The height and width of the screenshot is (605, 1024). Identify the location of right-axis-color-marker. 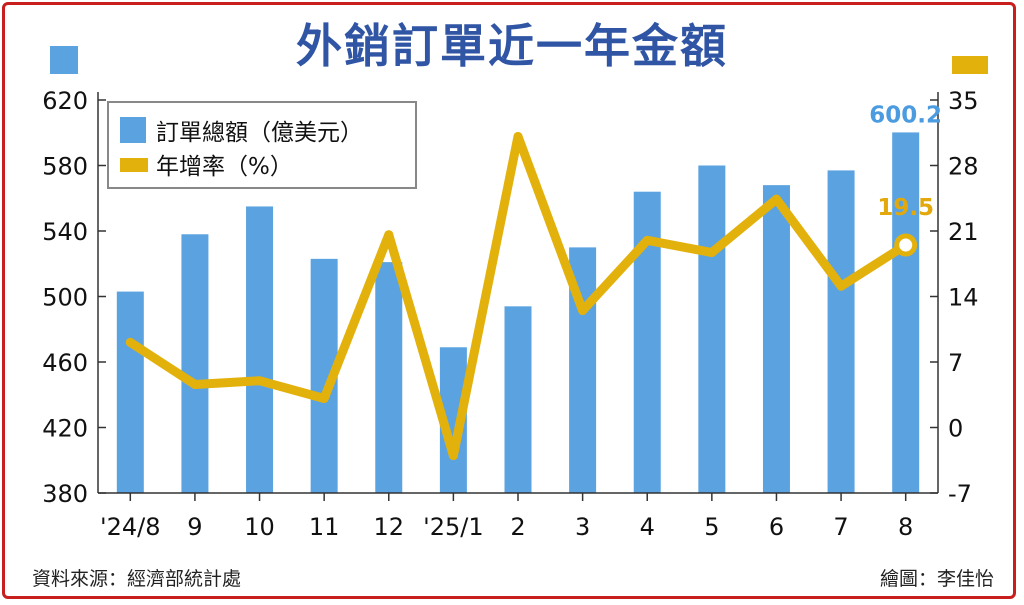
(970, 65).